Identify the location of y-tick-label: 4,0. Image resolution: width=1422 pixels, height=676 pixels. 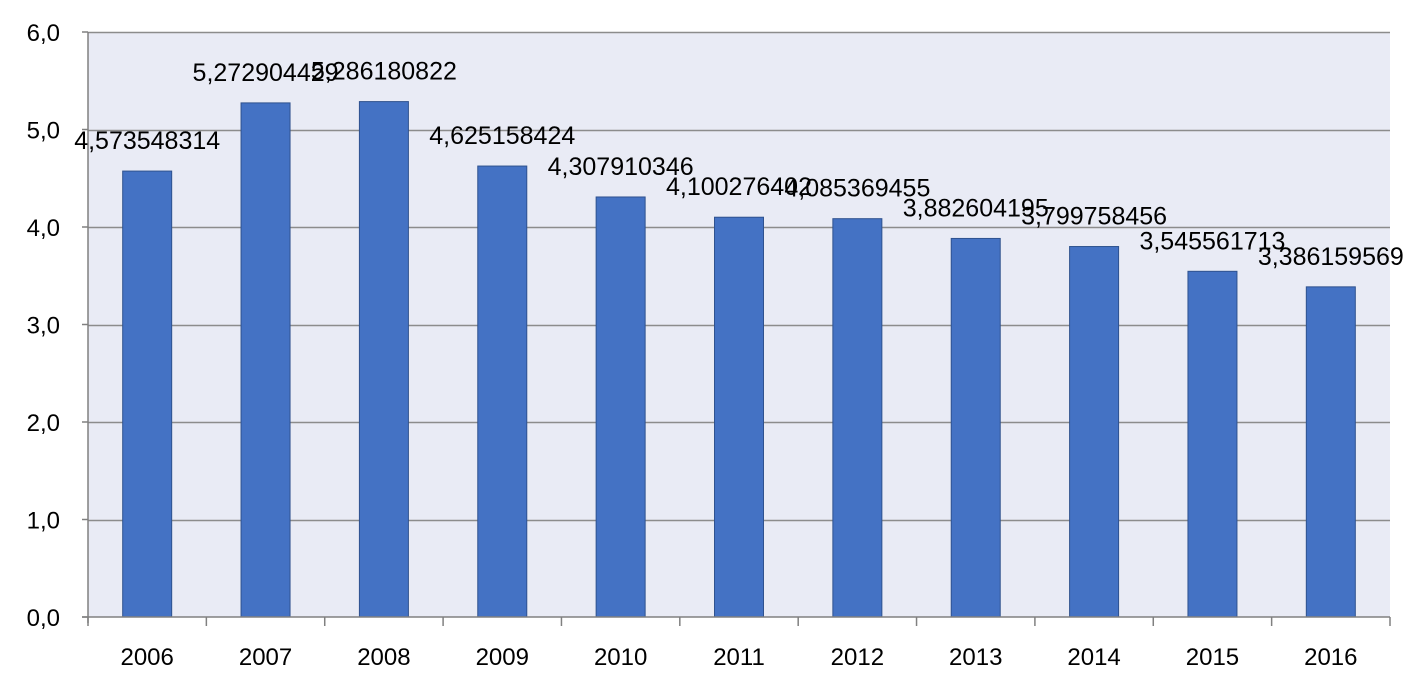
(43, 228).